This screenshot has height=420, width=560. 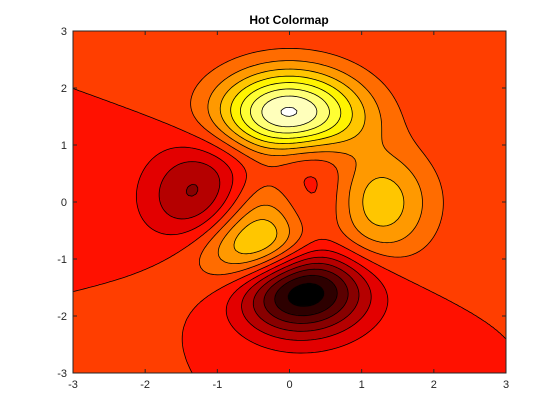 I want to click on x-tick-label: -2, so click(x=145, y=385).